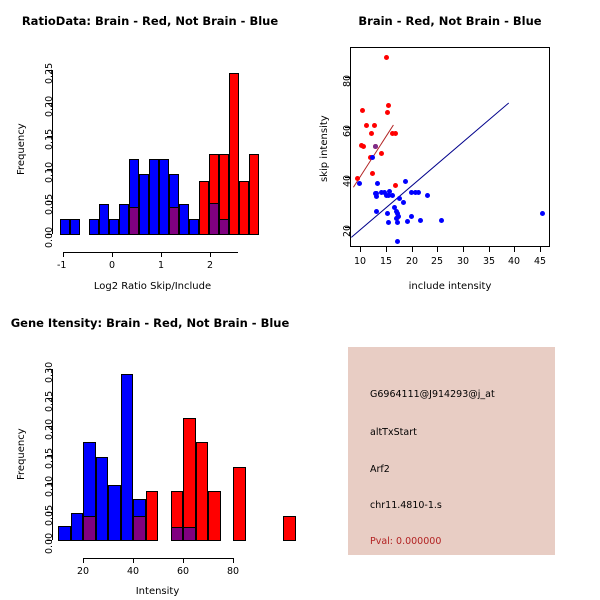 This screenshot has height=600, width=600. What do you see at coordinates (21, 454) in the screenshot?
I see `gene-hist-y-axis-title: Frequency` at bounding box center [21, 454].